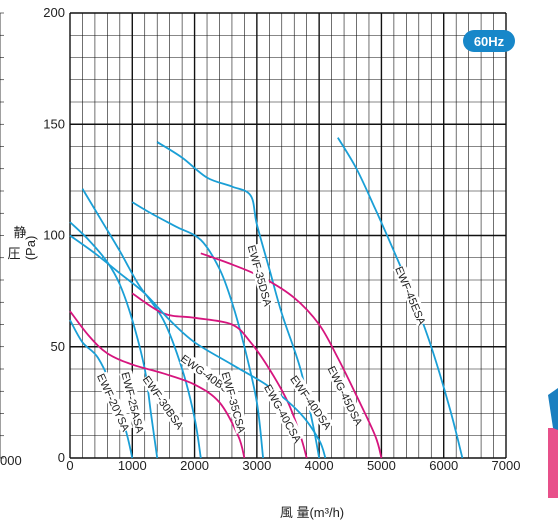  I want to click on x-tick-label: 1000, so click(132, 465).